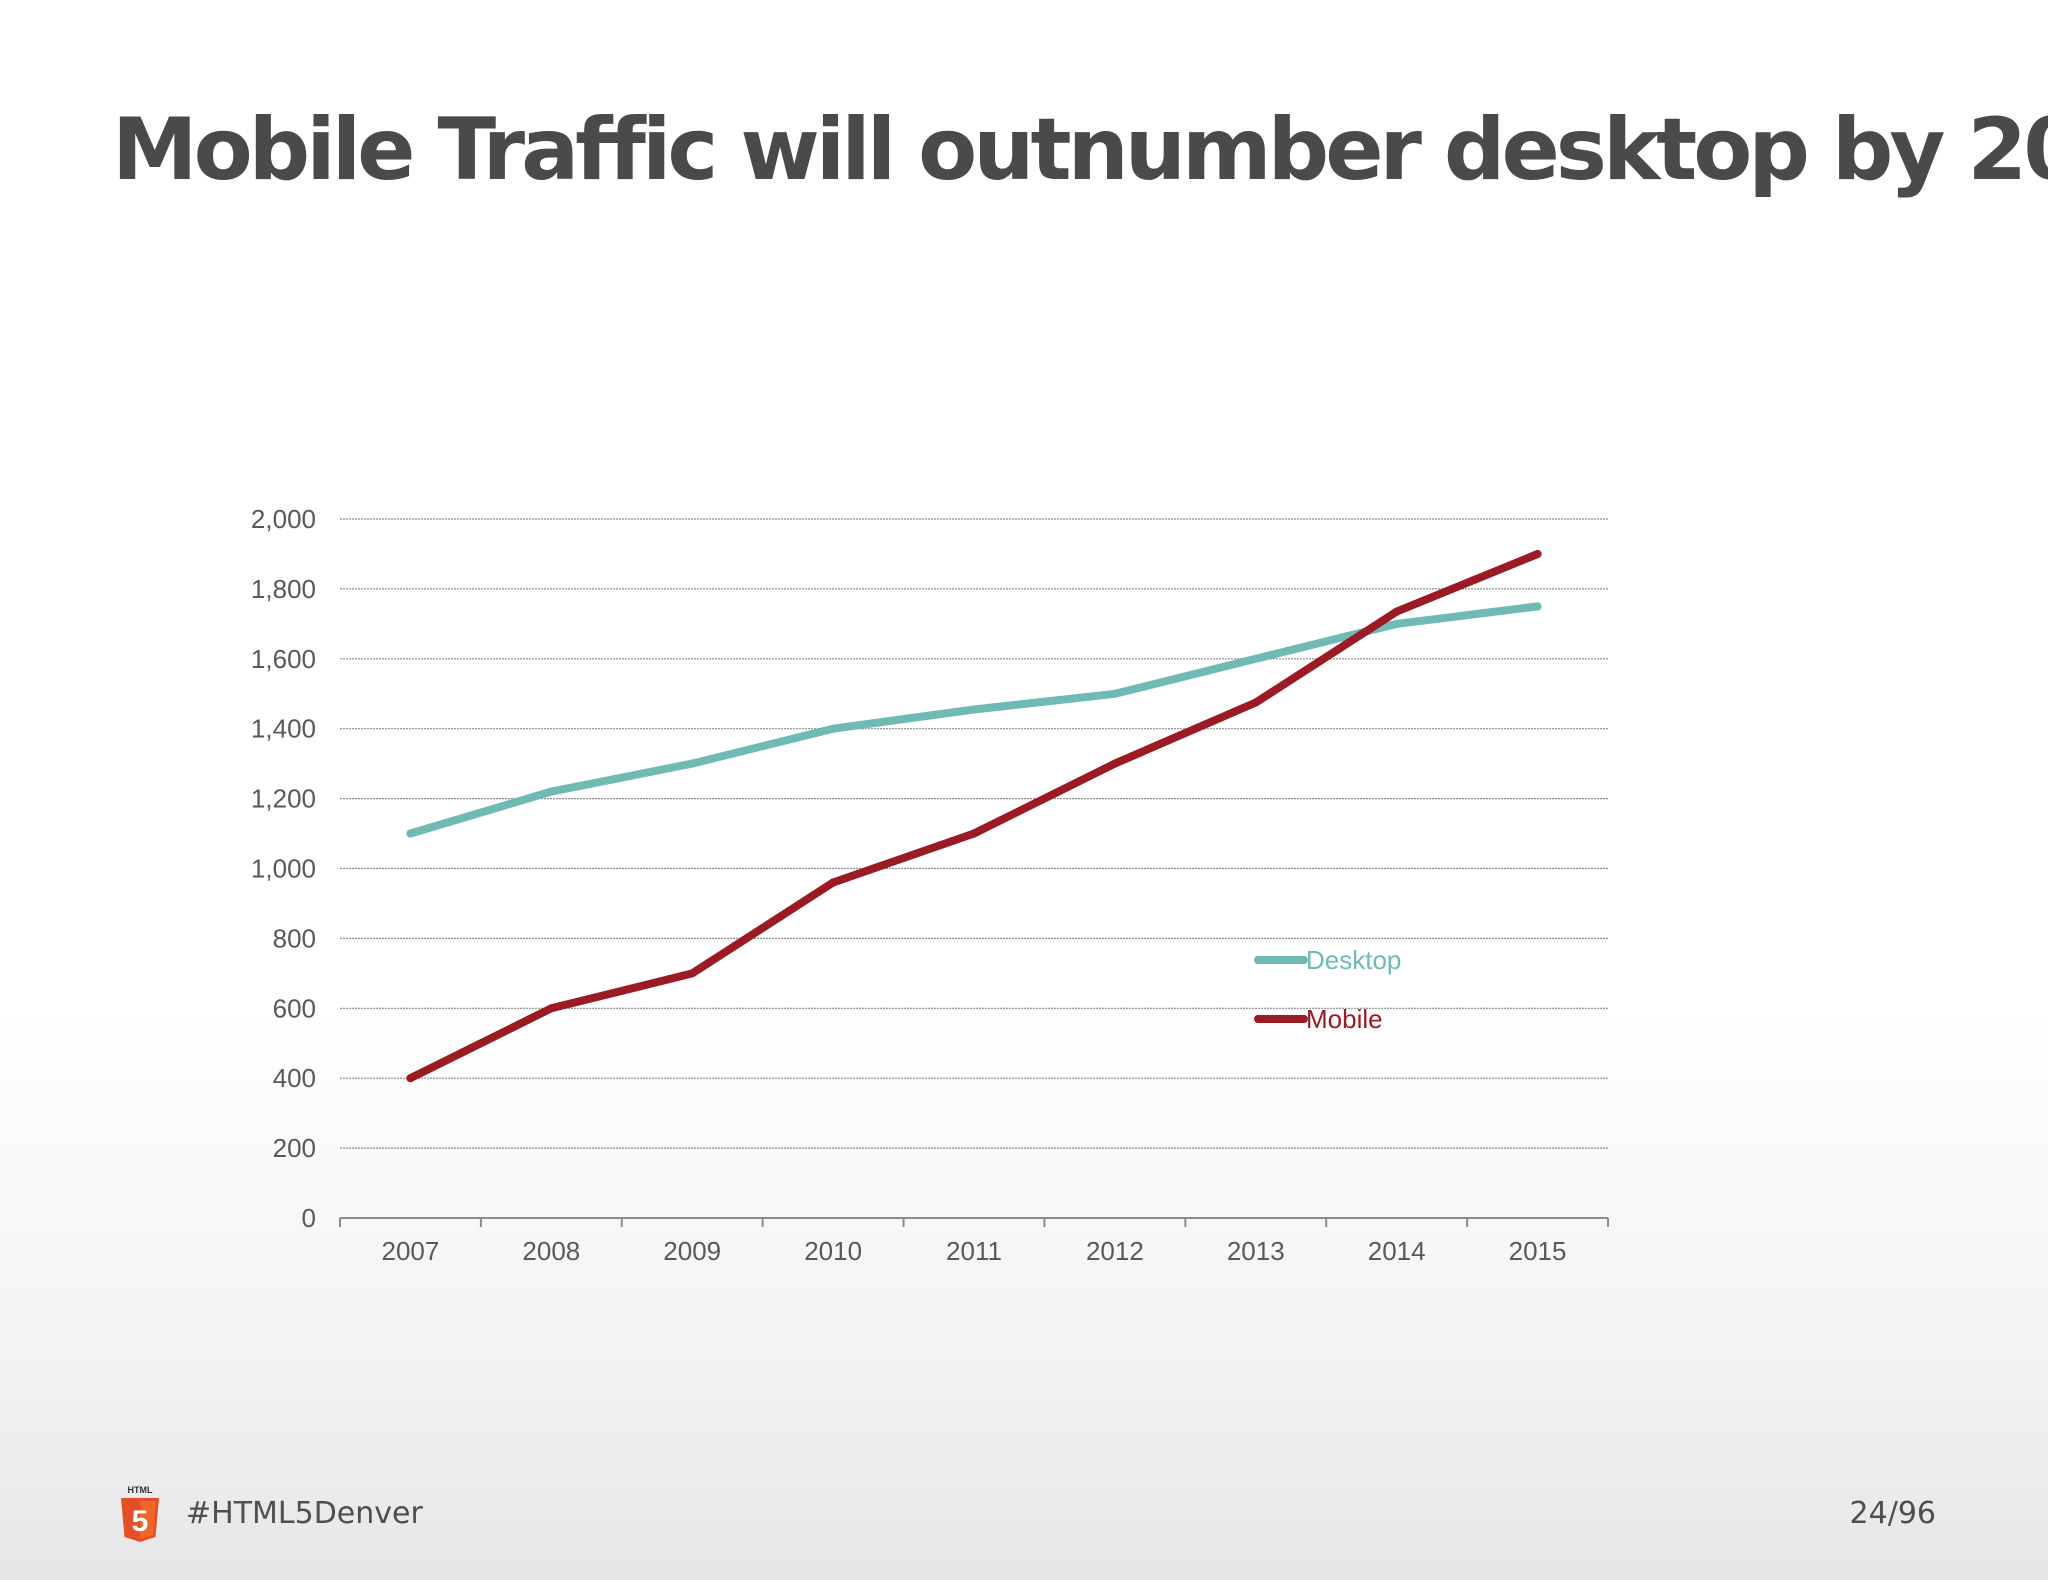 This screenshot has width=2048, height=1580. Describe the element at coordinates (1256, 1251) in the screenshot. I see `x-tick-label: 2013` at that location.